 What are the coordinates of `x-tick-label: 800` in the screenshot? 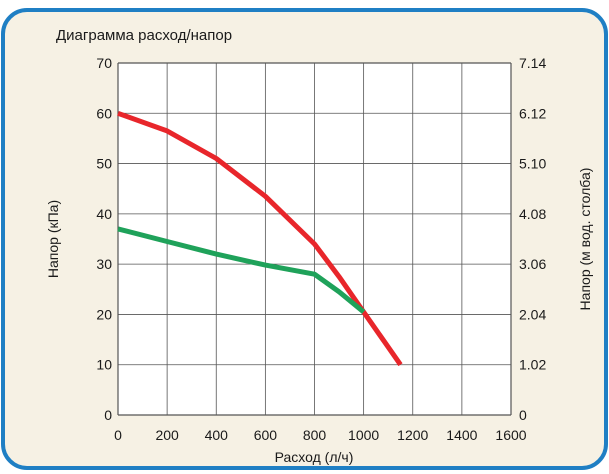 It's located at (315, 435).